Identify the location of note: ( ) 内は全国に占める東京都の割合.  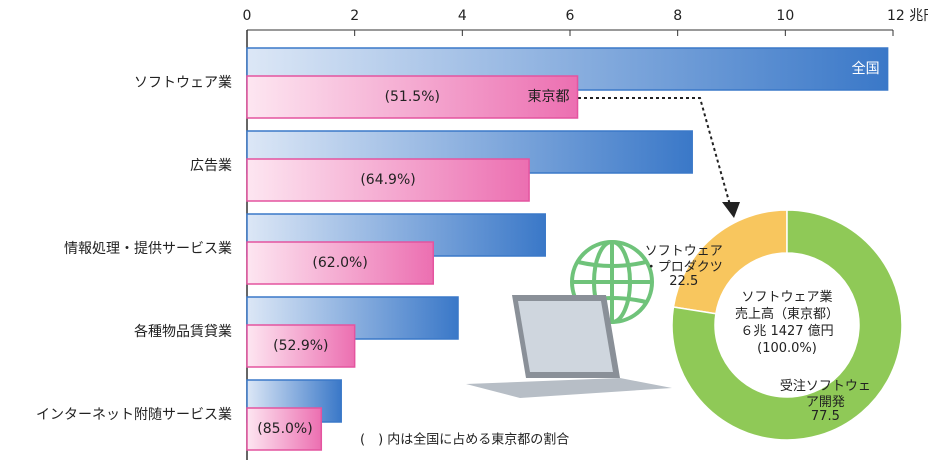
(464, 440).